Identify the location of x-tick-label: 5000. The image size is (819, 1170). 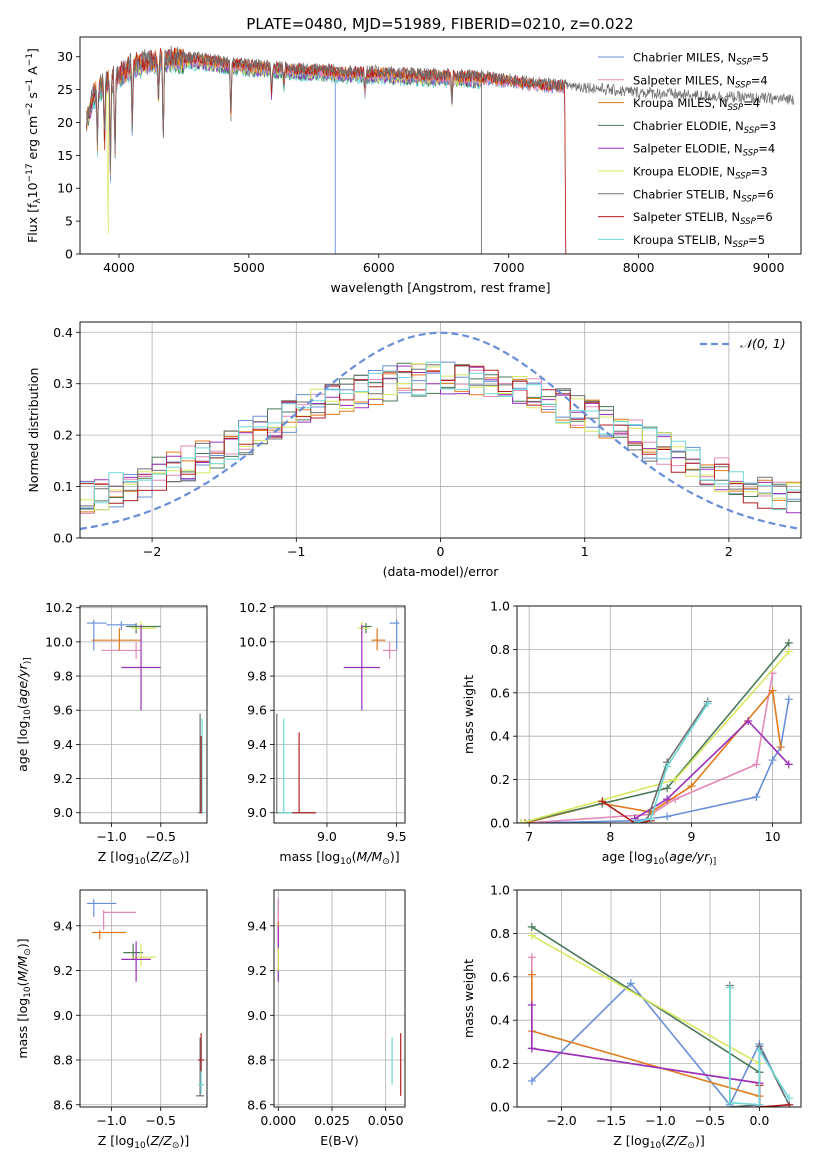
(249, 267).